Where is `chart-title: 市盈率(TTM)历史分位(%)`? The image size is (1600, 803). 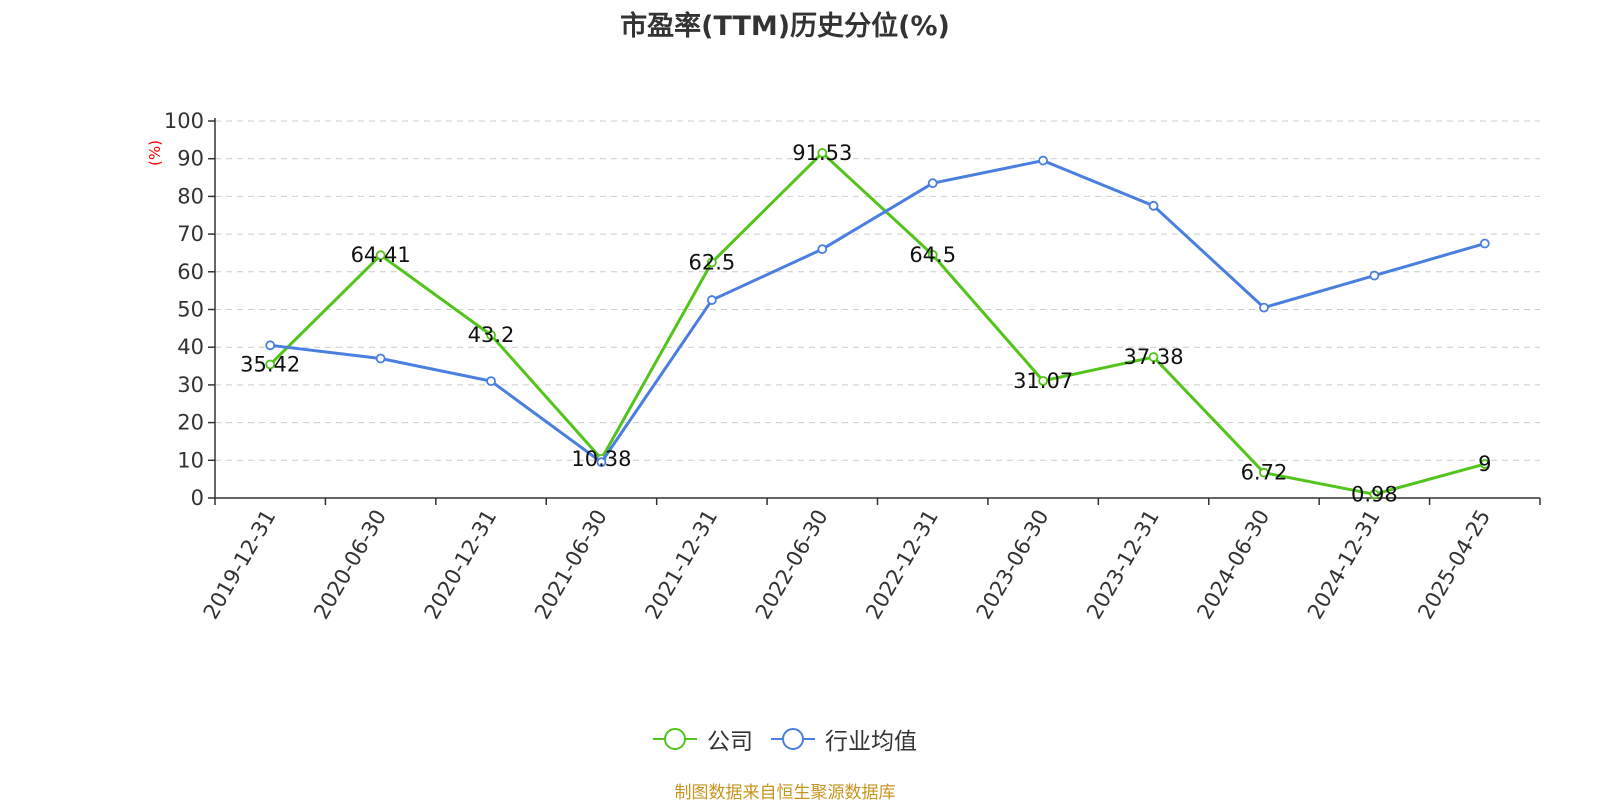 chart-title: 市盈率(TTM)历史分位(%) is located at coordinates (785, 26).